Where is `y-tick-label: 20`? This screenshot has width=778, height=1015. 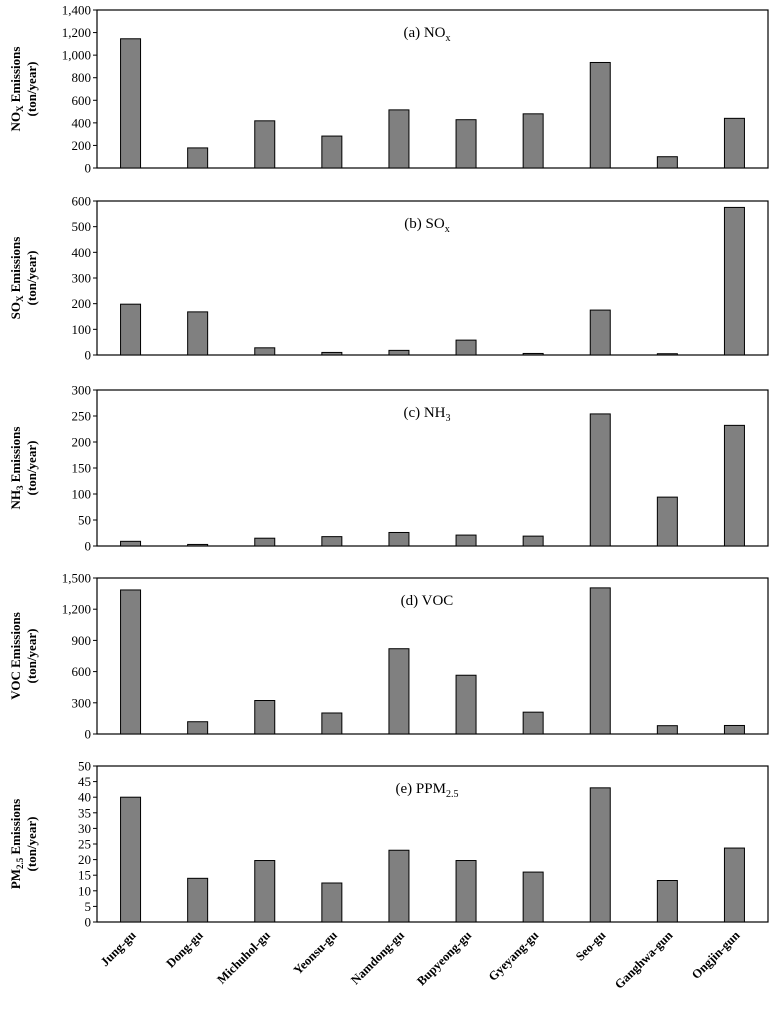
y-tick-label: 20 is located at coordinates (84, 859).